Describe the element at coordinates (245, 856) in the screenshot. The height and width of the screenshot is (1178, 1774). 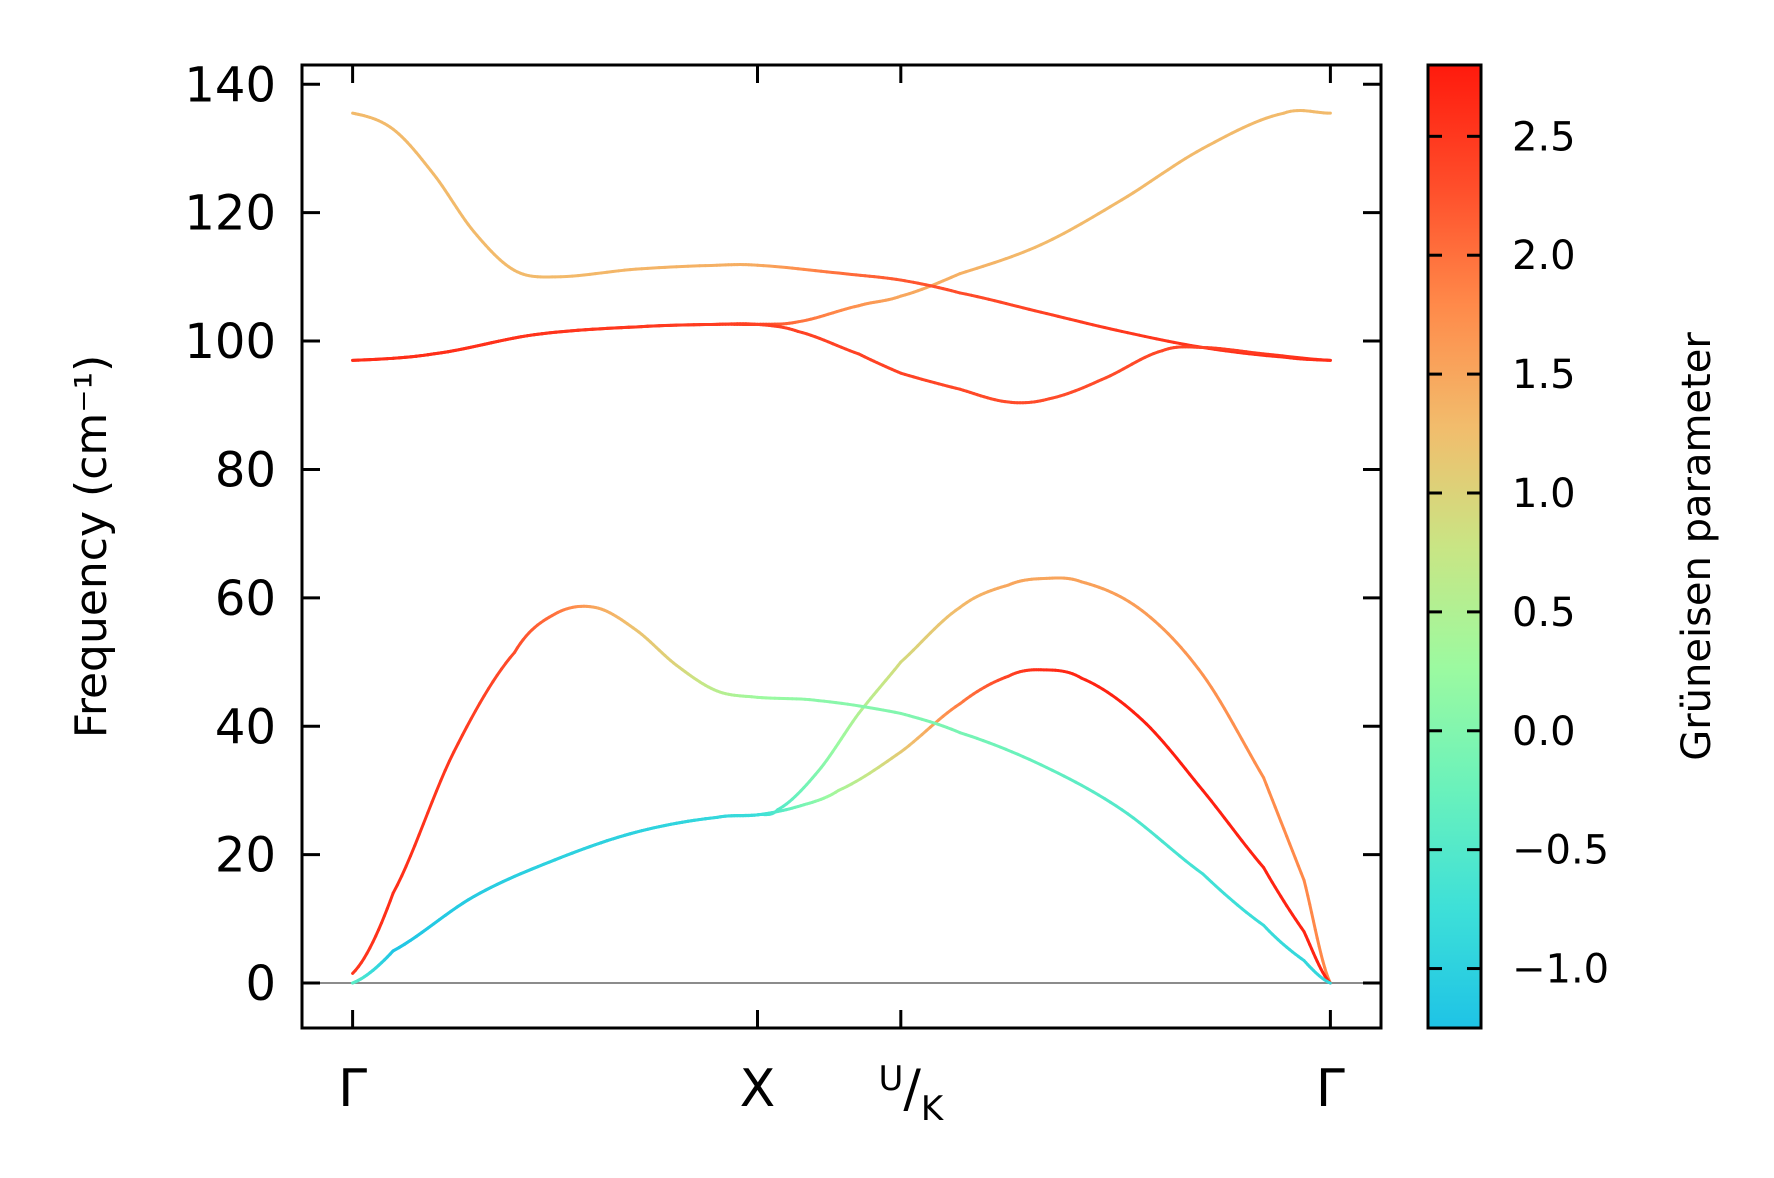
I see `y-tick-label: 20` at that location.